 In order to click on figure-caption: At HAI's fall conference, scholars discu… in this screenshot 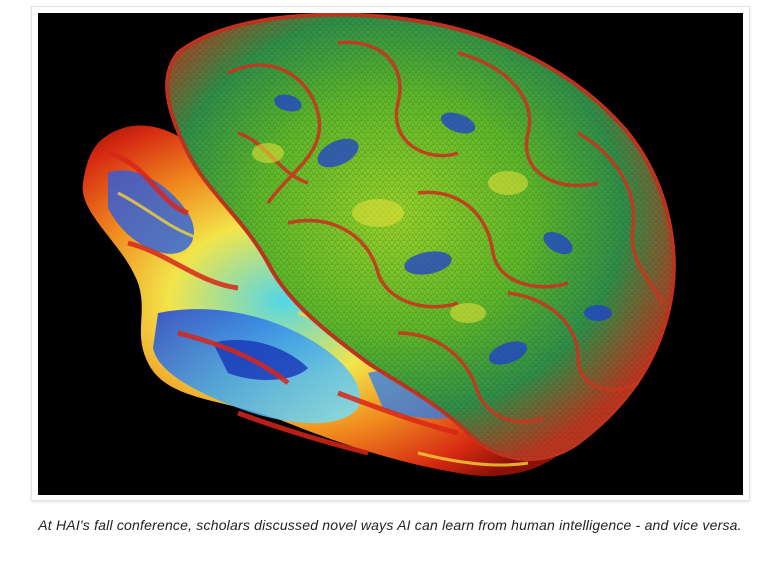, I will do `click(390, 525)`.